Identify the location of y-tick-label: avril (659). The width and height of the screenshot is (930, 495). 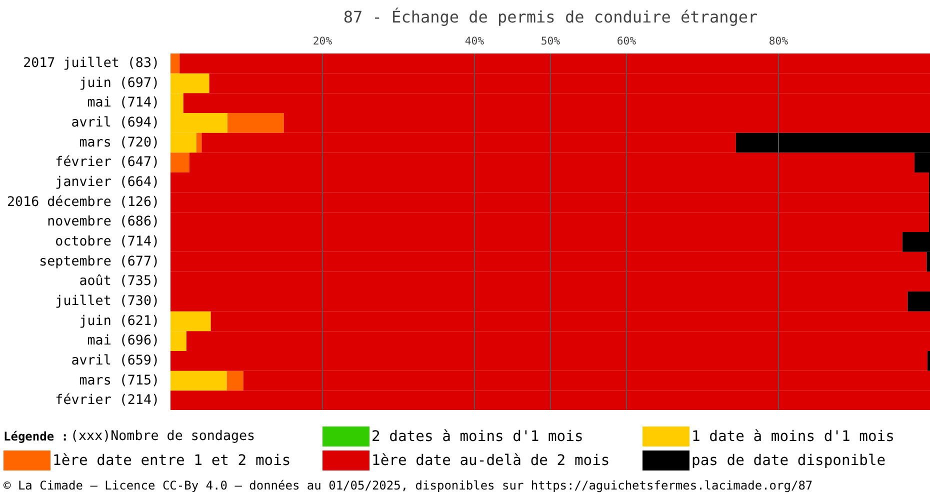
(115, 360).